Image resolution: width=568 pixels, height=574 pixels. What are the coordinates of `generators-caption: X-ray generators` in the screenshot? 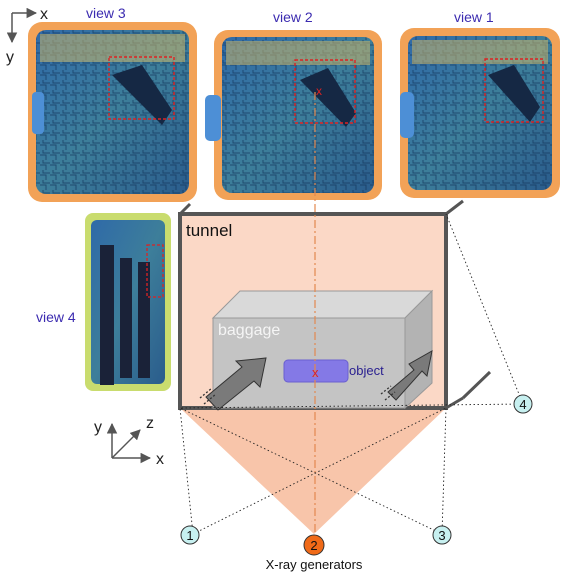 It's located at (314, 564).